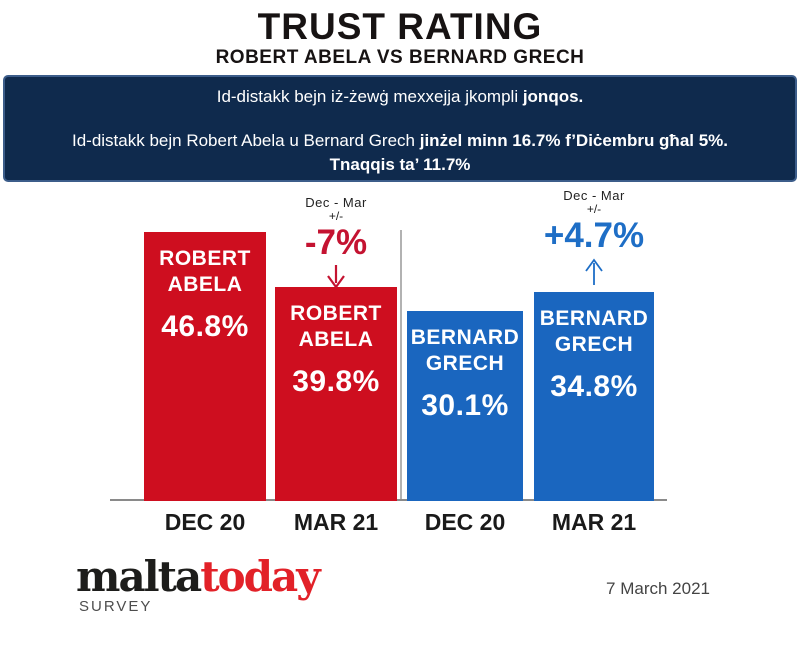  I want to click on bar-value: 39.8%, so click(336, 382).